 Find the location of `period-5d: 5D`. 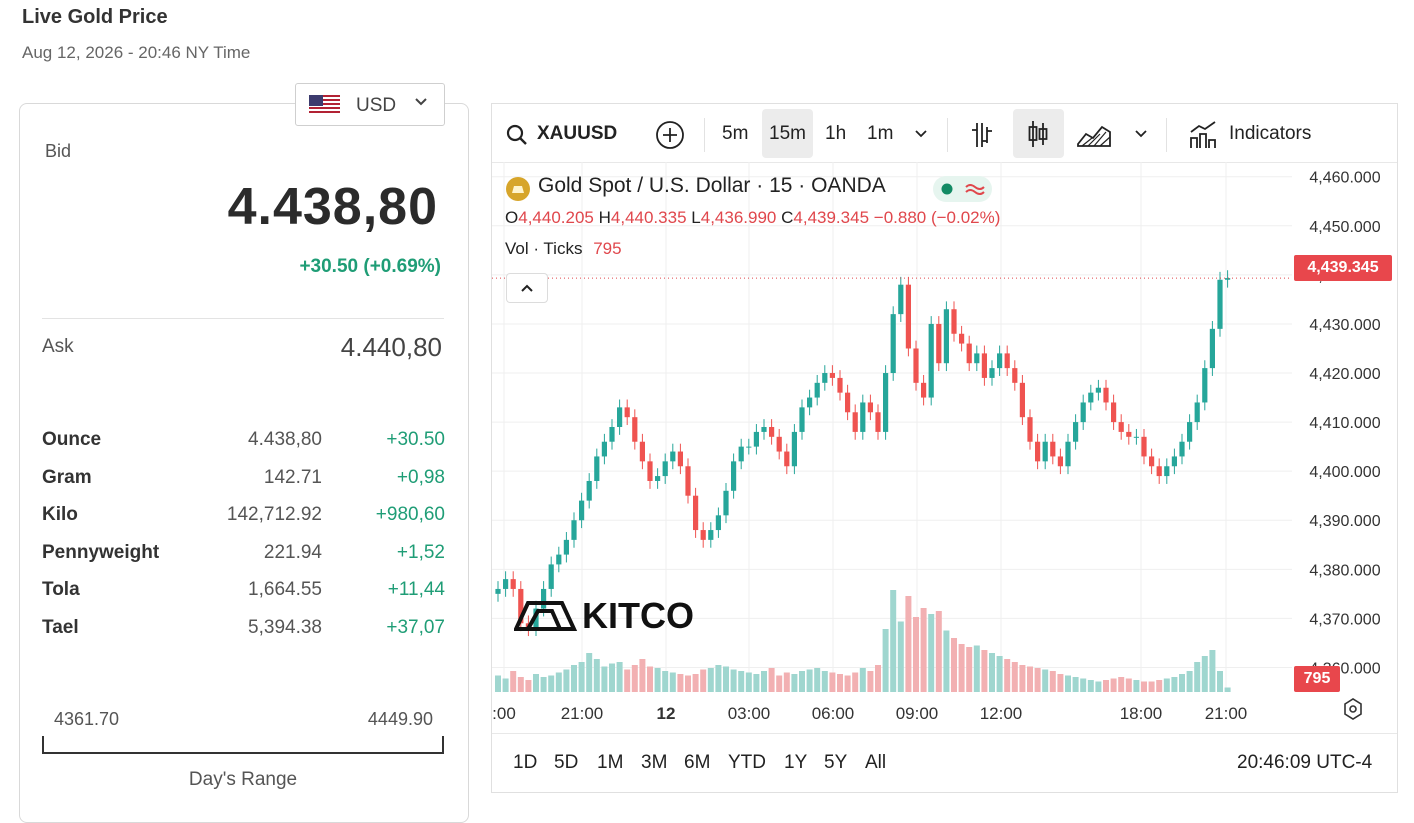

period-5d: 5D is located at coordinates (566, 762).